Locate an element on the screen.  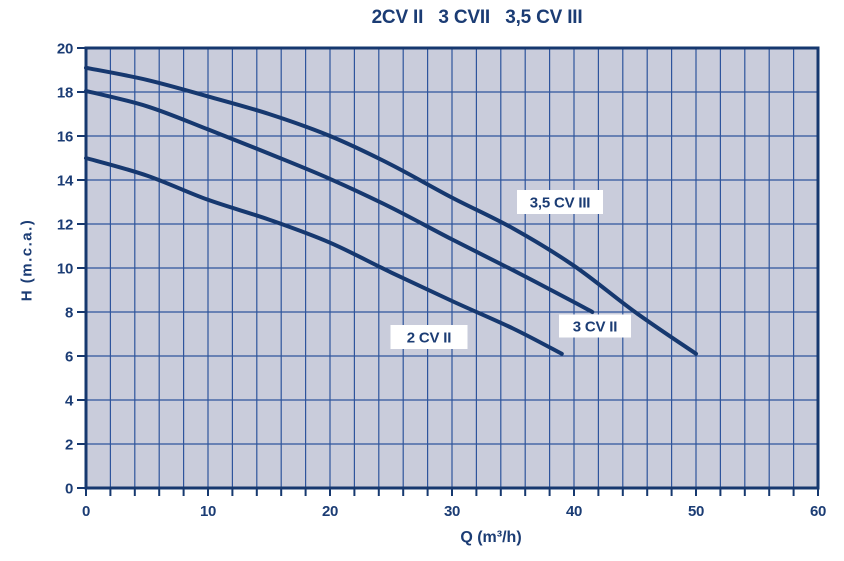
curve-label: 2 CV II is located at coordinates (429, 338).